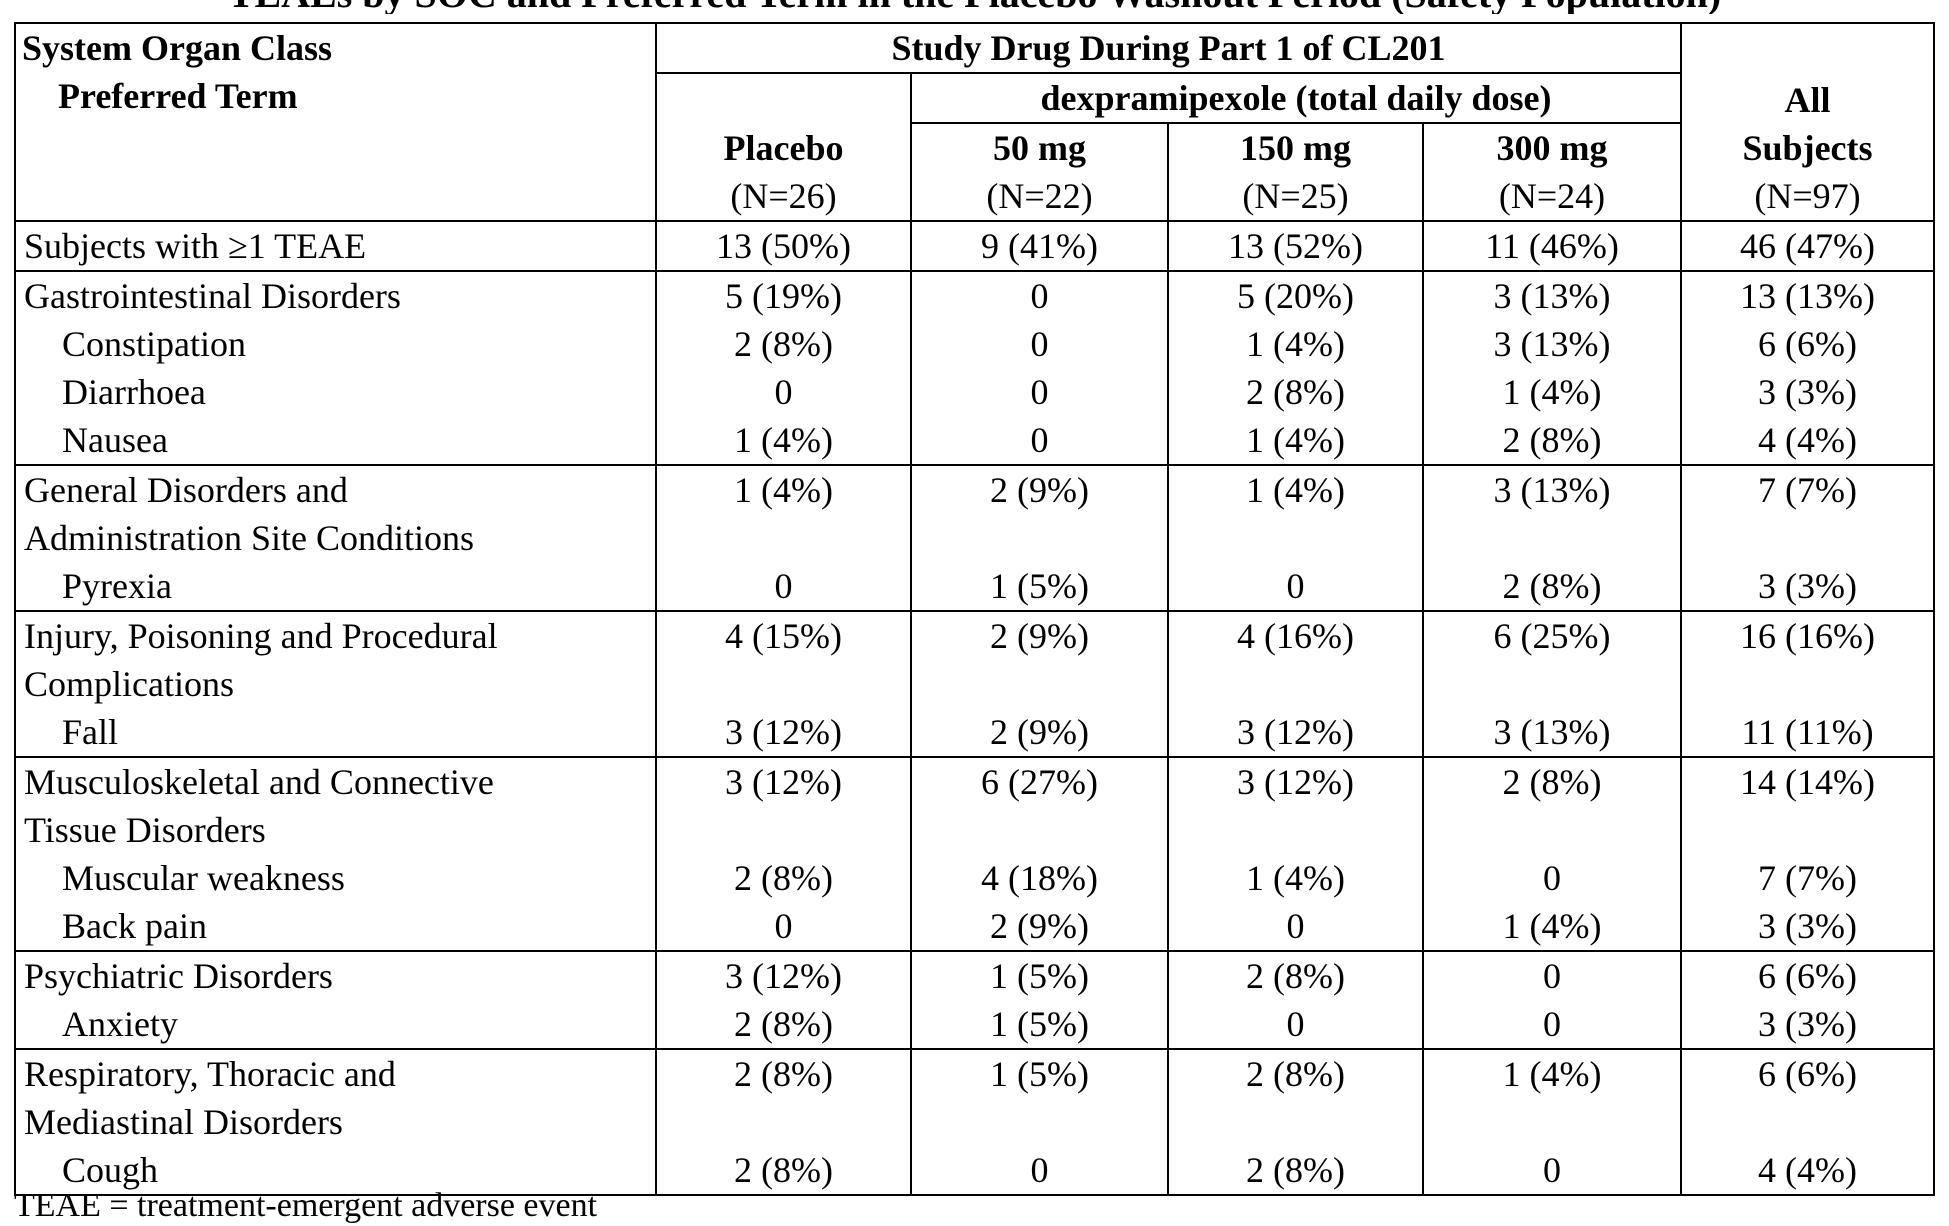 This screenshot has width=1949, height=1226. What do you see at coordinates (1807, 122) in the screenshot?
I see `header-all-subjects: All Subjects (N=97)` at bounding box center [1807, 122].